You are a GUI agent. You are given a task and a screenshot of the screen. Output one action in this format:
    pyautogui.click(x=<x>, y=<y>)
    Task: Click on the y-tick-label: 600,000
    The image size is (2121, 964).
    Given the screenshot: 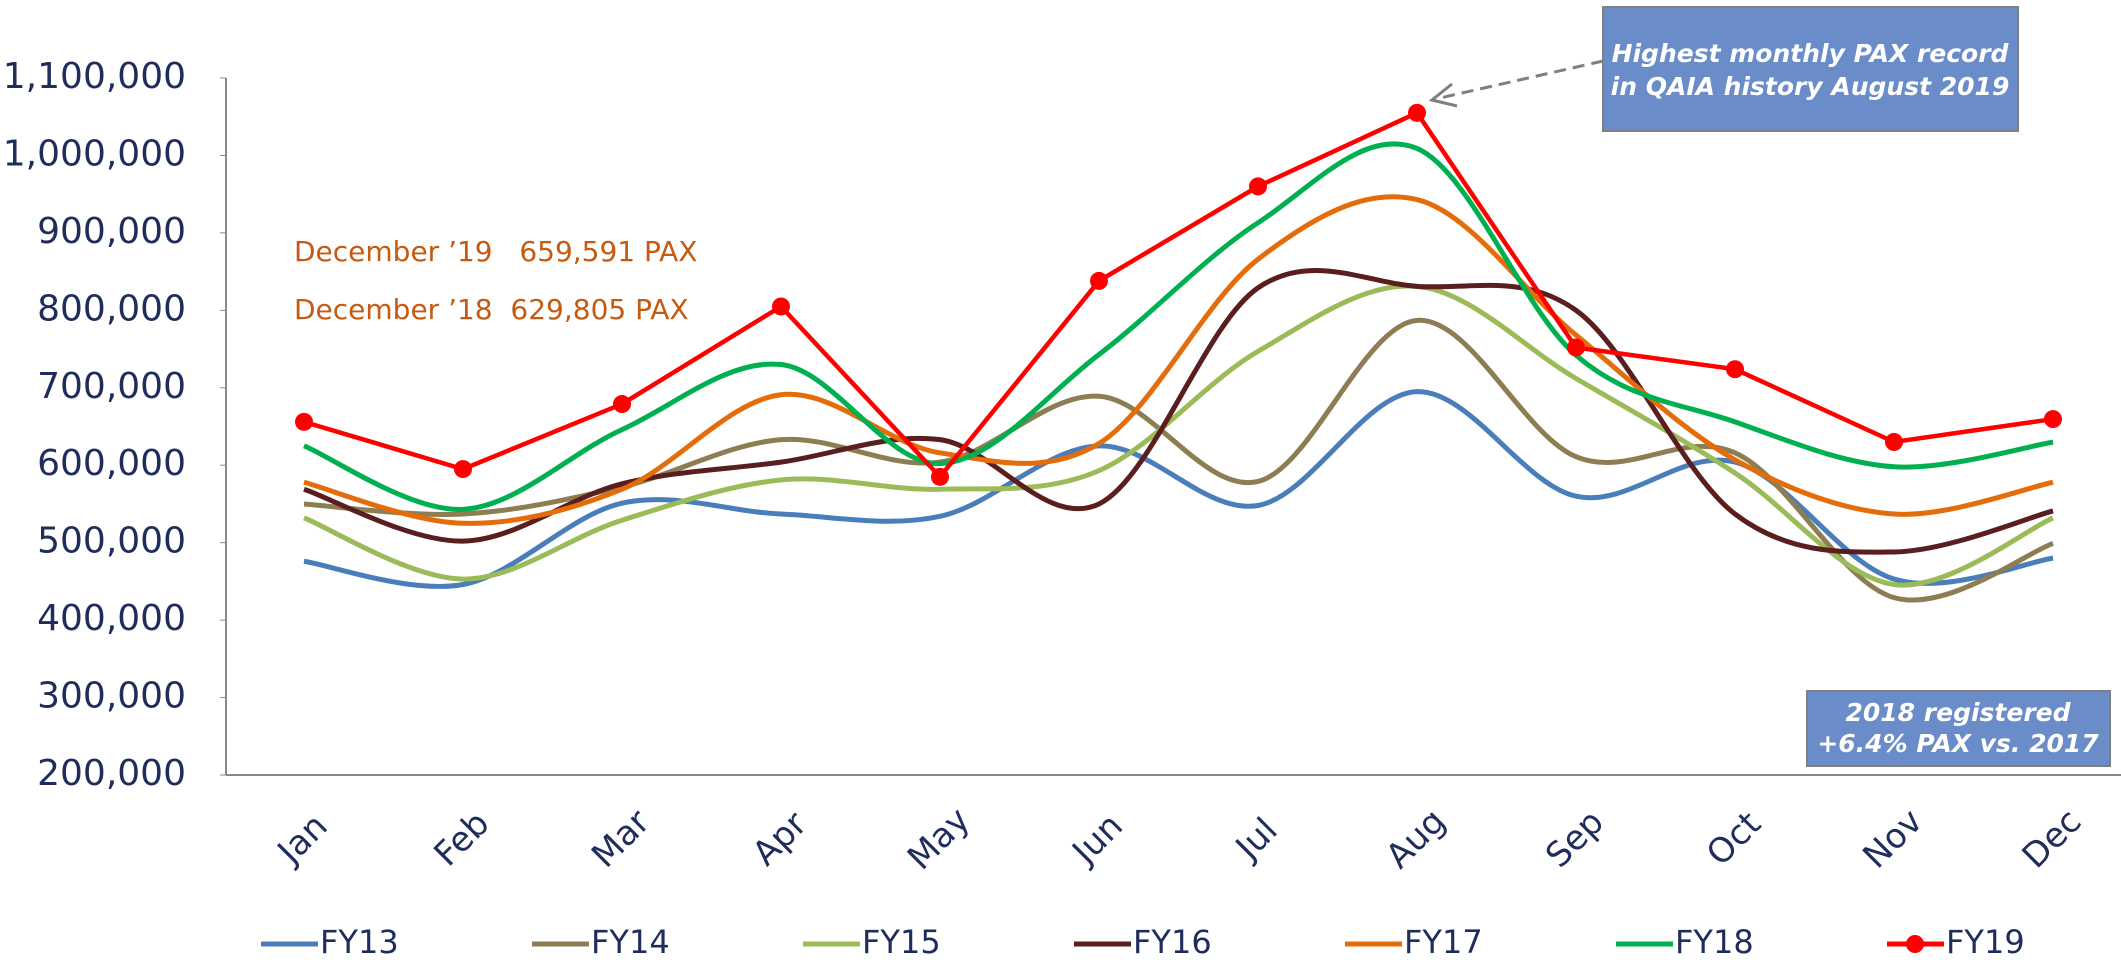 What is the action you would take?
    pyautogui.click(x=111, y=463)
    